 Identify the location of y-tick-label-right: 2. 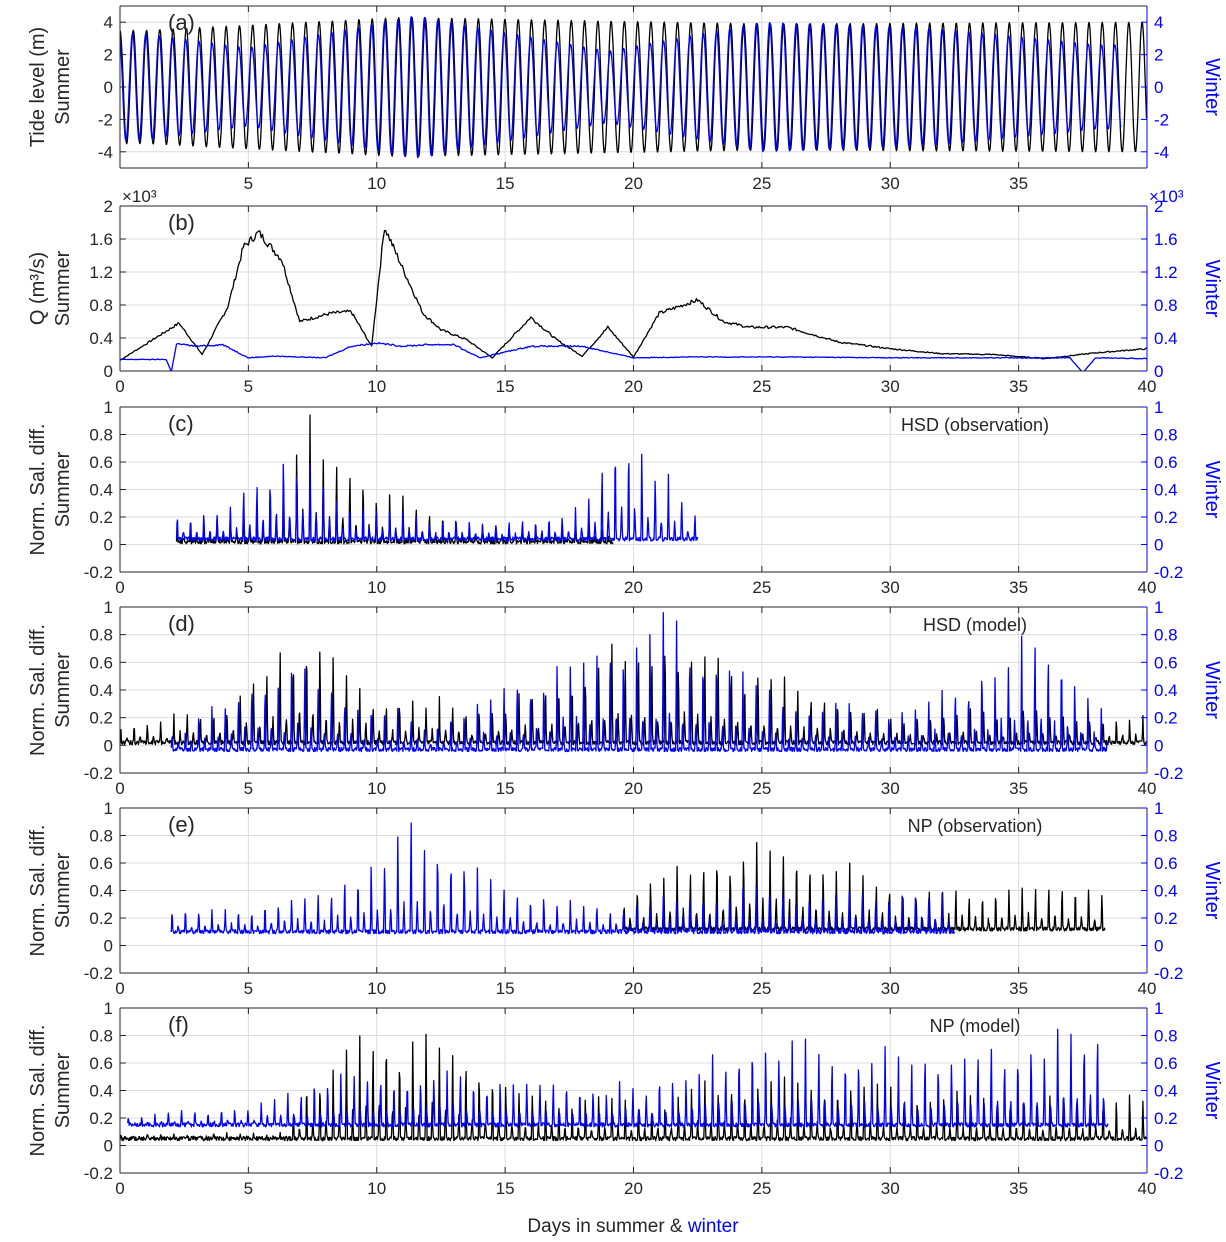
(1158, 206).